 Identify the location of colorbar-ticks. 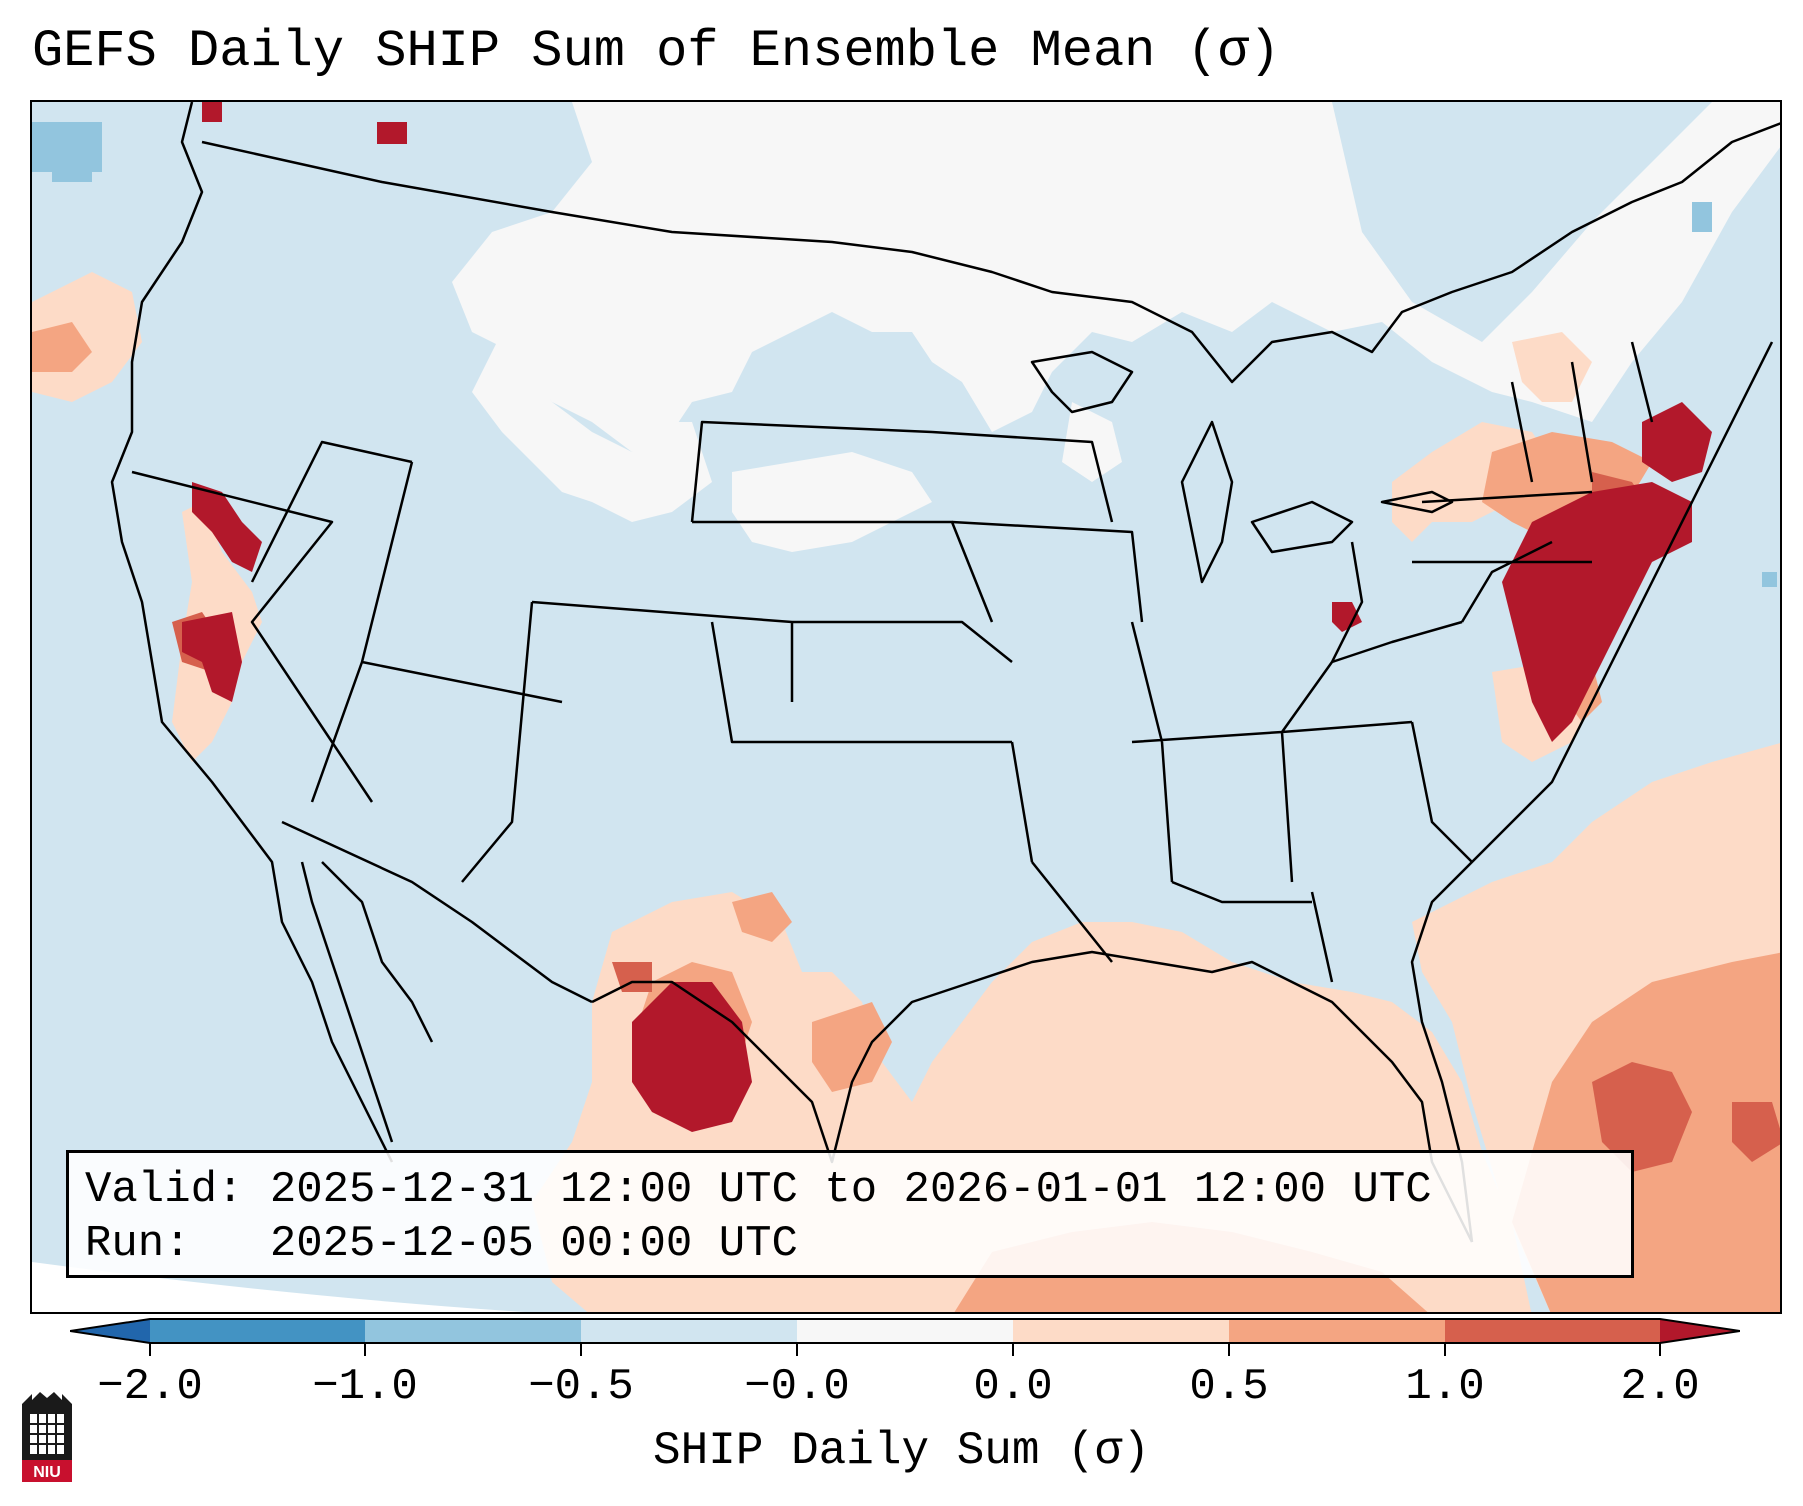
(905, 1349).